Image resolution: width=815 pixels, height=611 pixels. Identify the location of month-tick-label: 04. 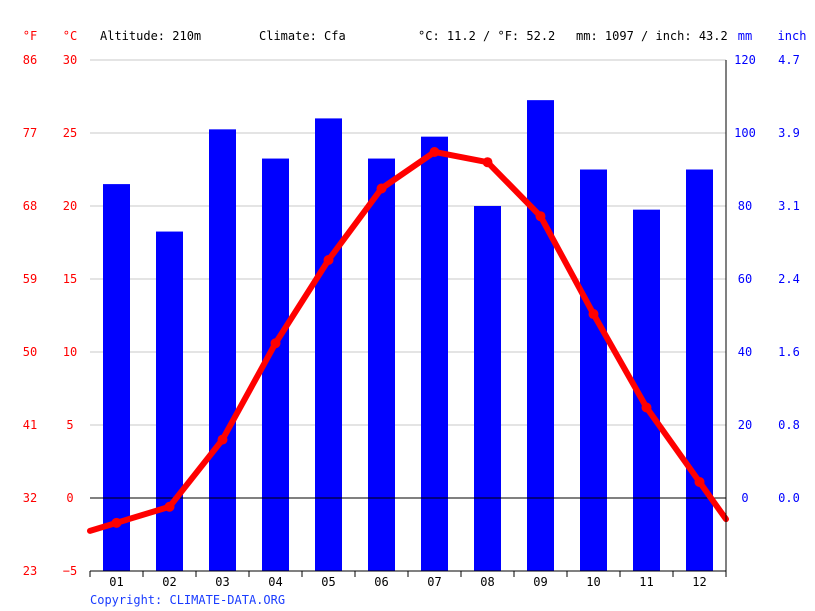
(275, 582).